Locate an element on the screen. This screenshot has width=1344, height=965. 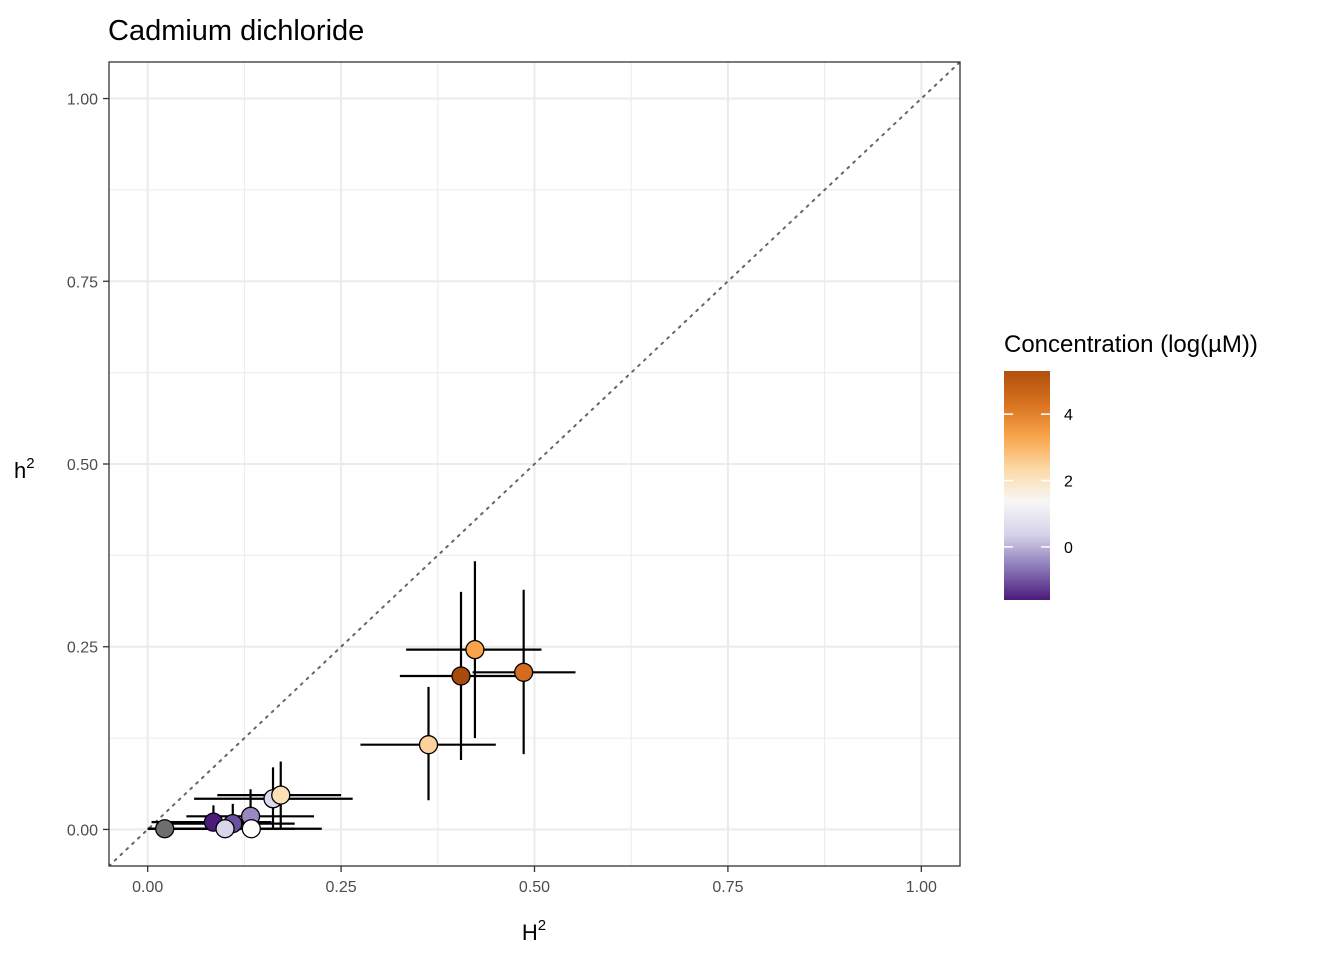
x-axis-title: H2 is located at coordinates (534, 931).